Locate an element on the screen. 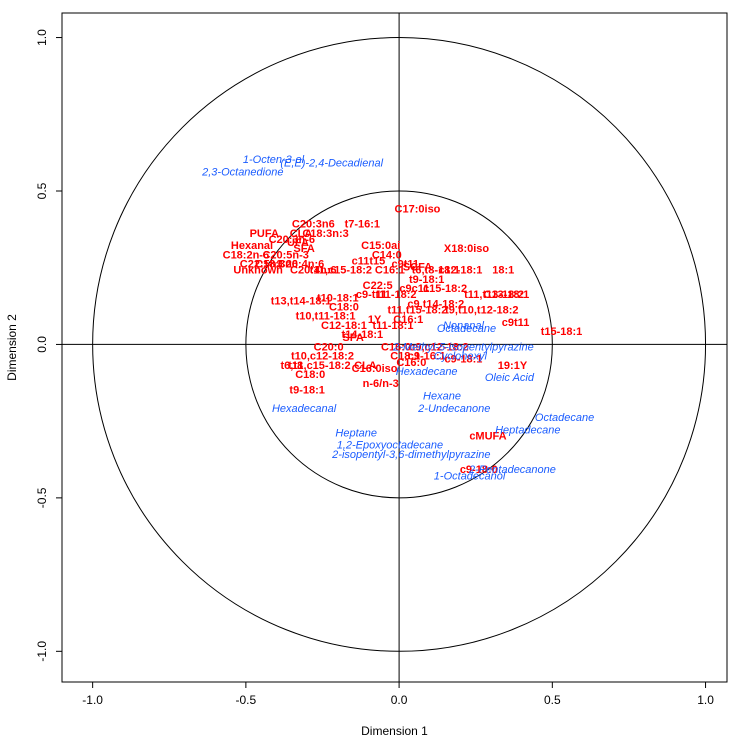  fatty-acid-label: 1Y is located at coordinates (375, 320).